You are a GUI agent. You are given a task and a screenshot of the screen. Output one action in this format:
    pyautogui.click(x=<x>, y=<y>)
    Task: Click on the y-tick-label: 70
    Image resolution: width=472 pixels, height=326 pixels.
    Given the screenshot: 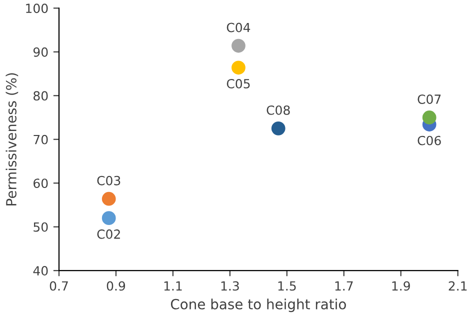 What is the action you would take?
    pyautogui.click(x=41, y=139)
    